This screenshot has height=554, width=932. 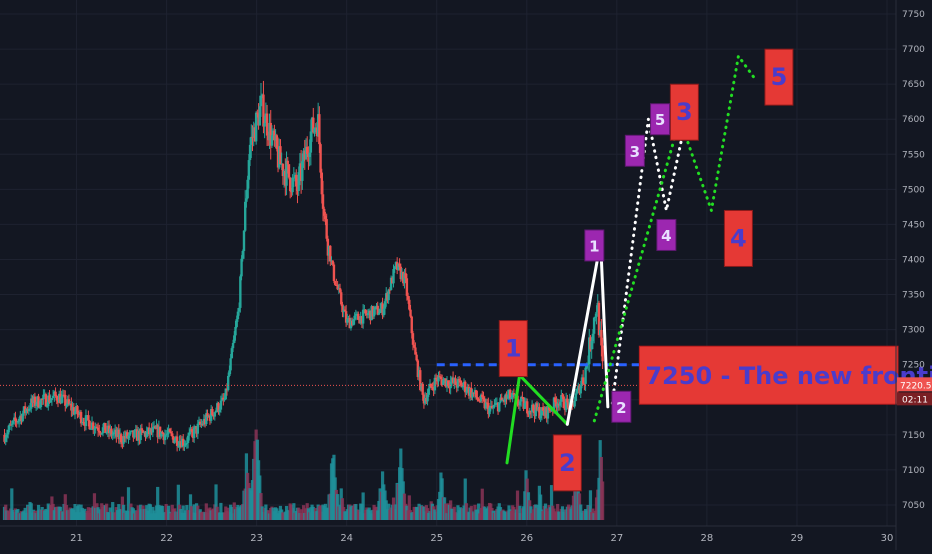 What do you see at coordinates (914, 399) in the screenshot?
I see `countdown-box` at bounding box center [914, 399].